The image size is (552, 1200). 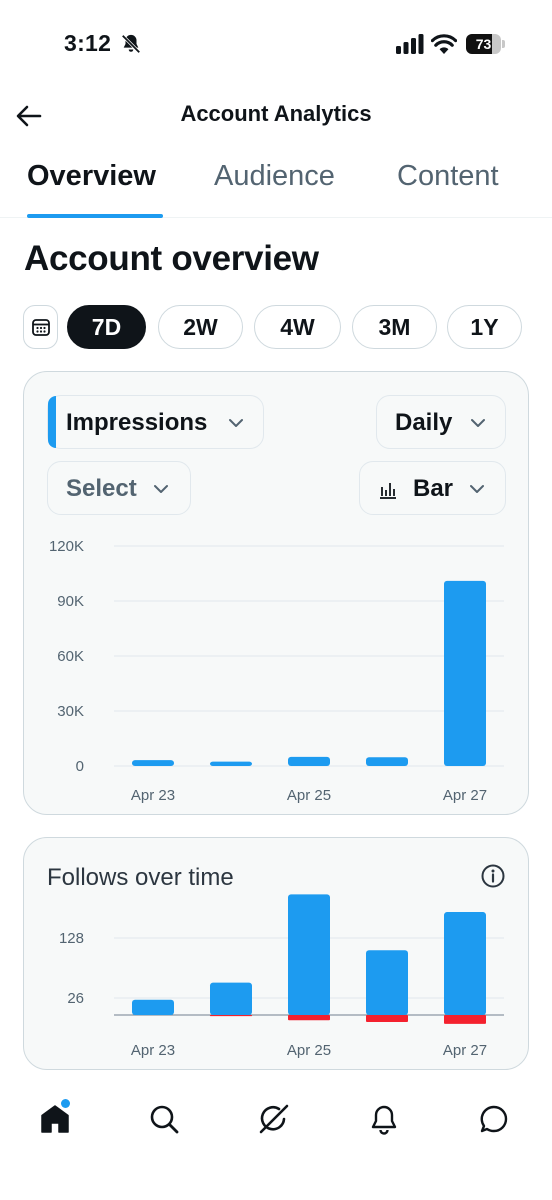 I want to click on nav-messages, so click(x=494, y=1119).